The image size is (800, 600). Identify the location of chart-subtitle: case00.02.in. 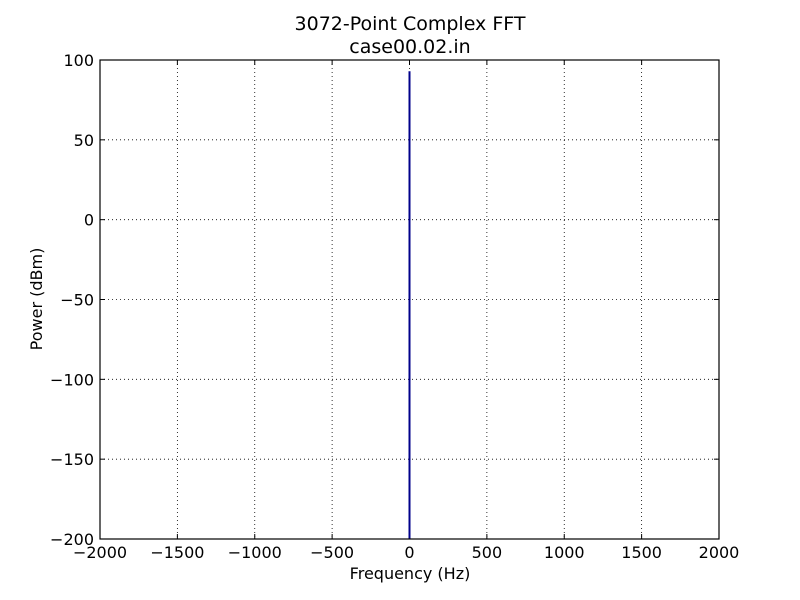
(409, 47).